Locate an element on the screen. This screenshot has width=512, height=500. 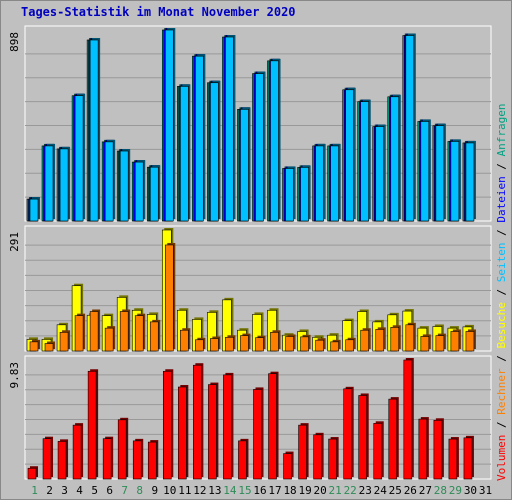
x-tick-label: 31 is located at coordinates (485, 490).